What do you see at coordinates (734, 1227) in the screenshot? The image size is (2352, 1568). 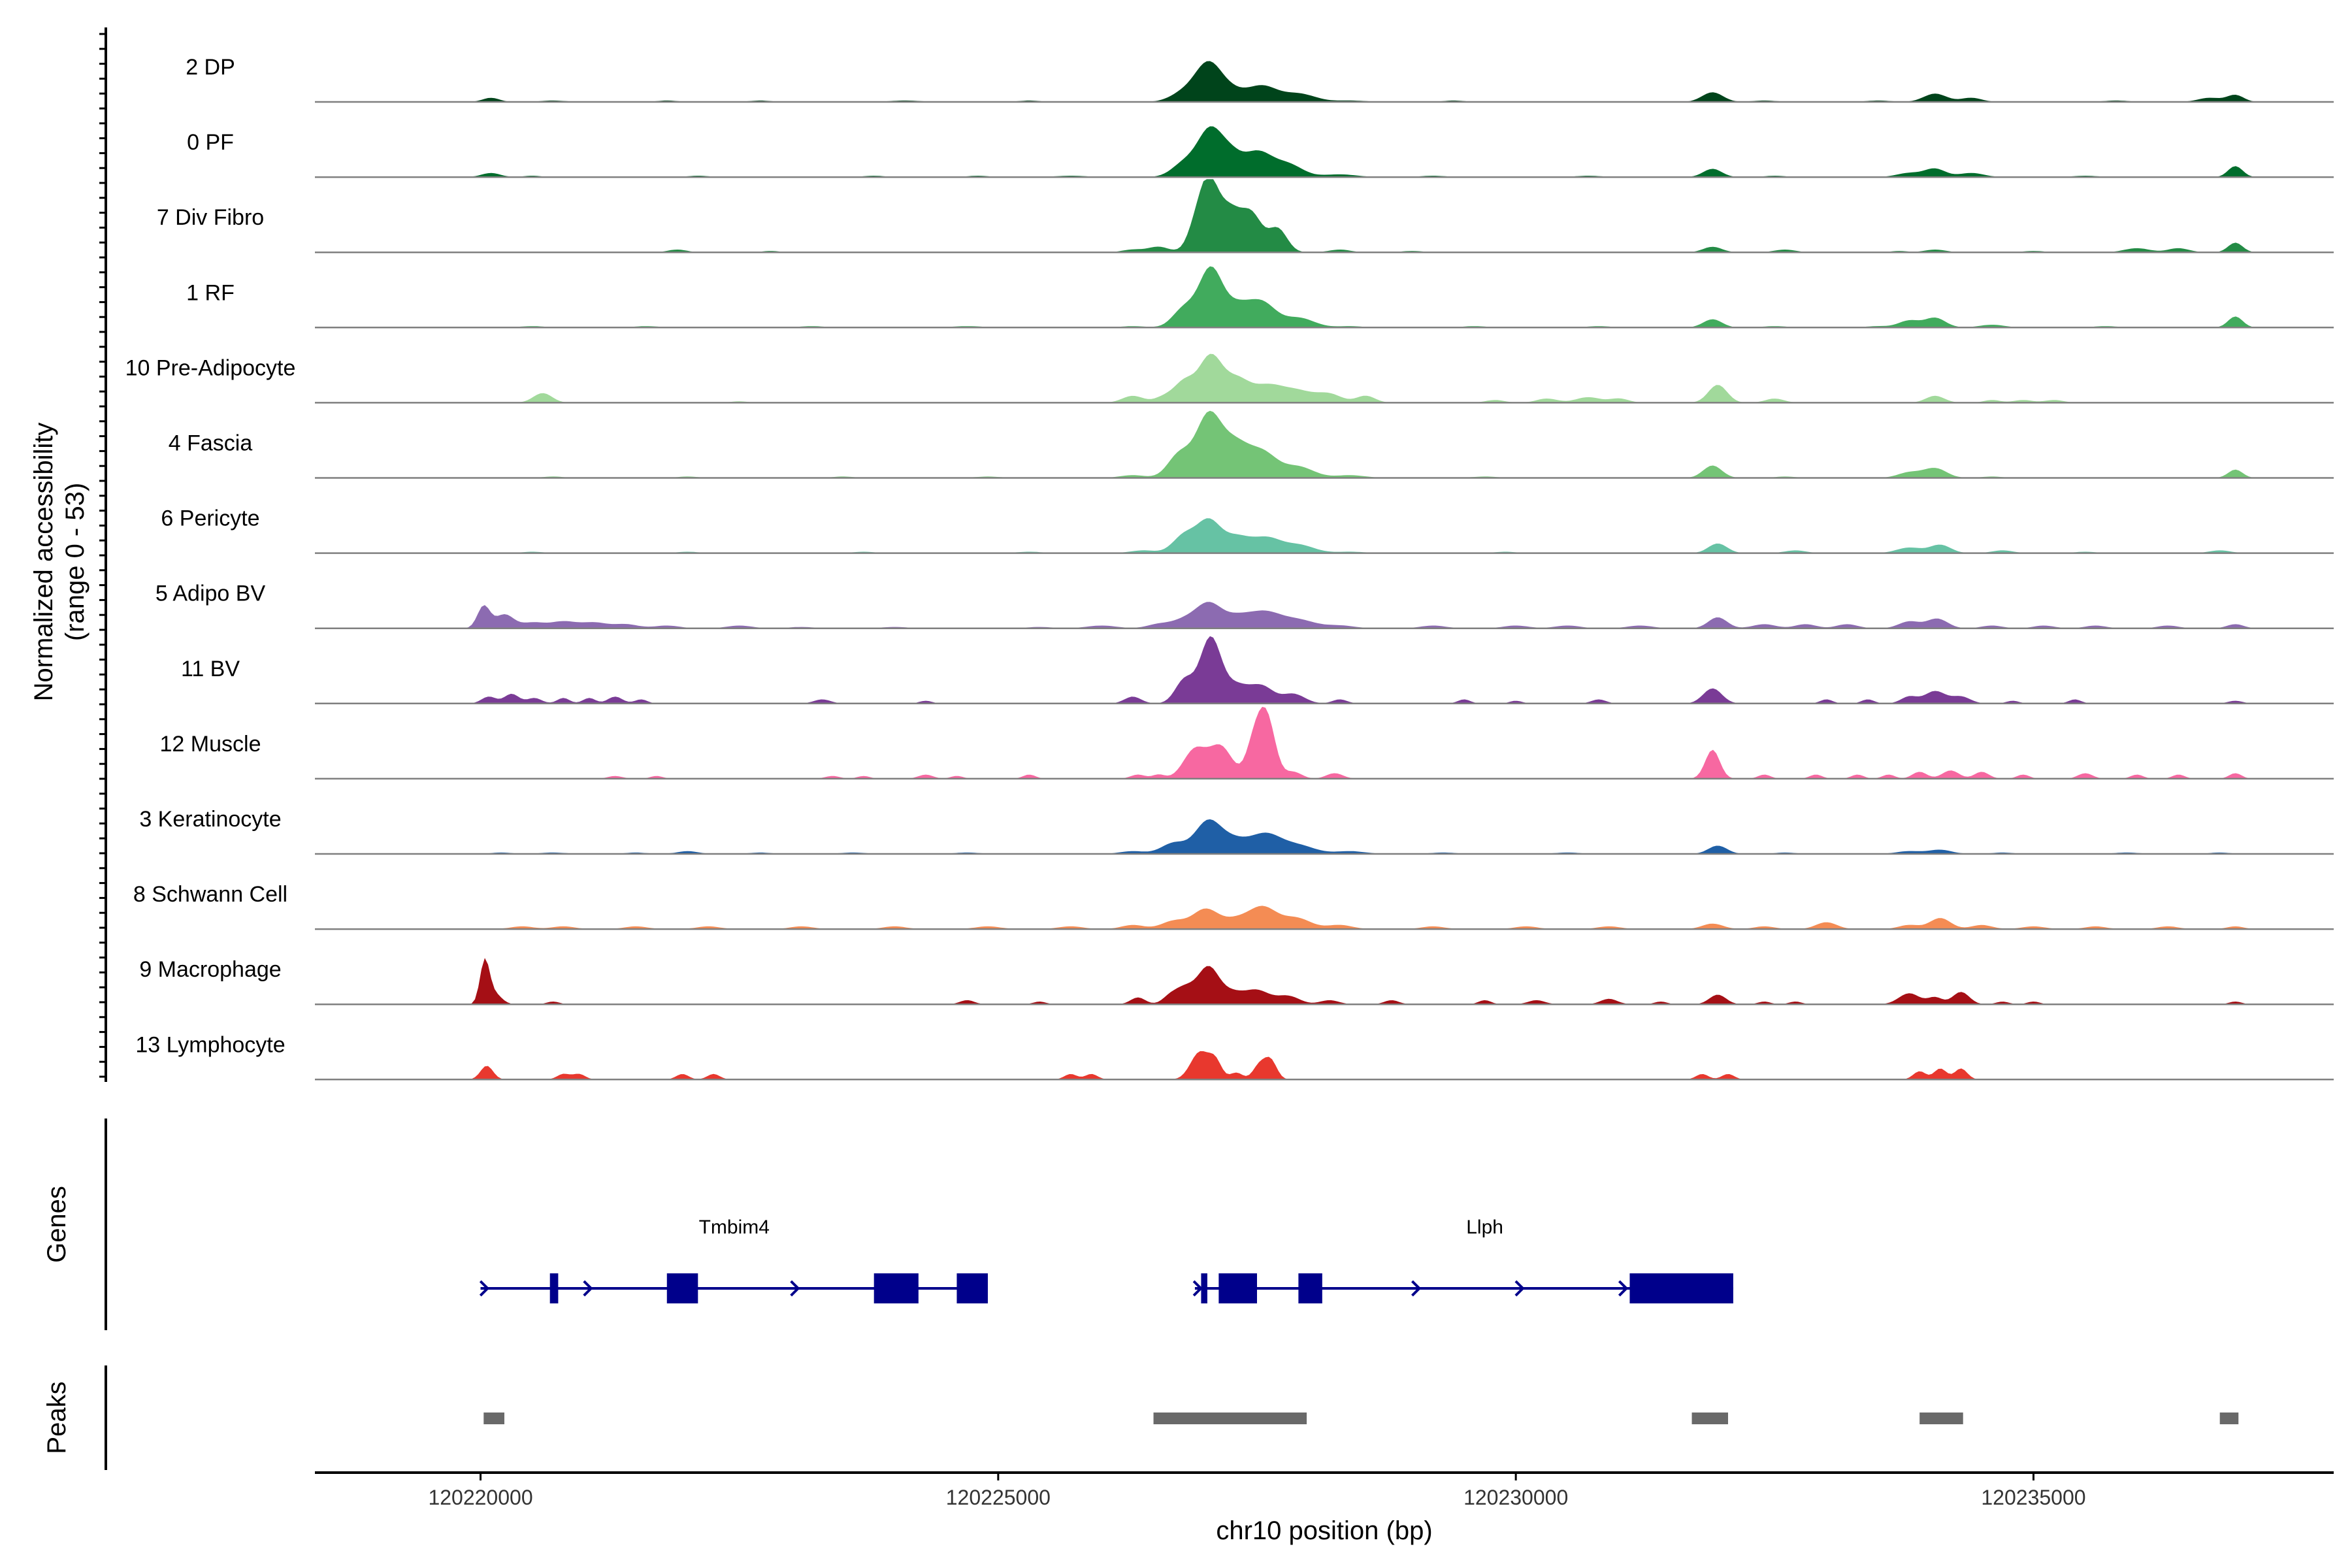 I see `gene-label: Tmbim4` at bounding box center [734, 1227].